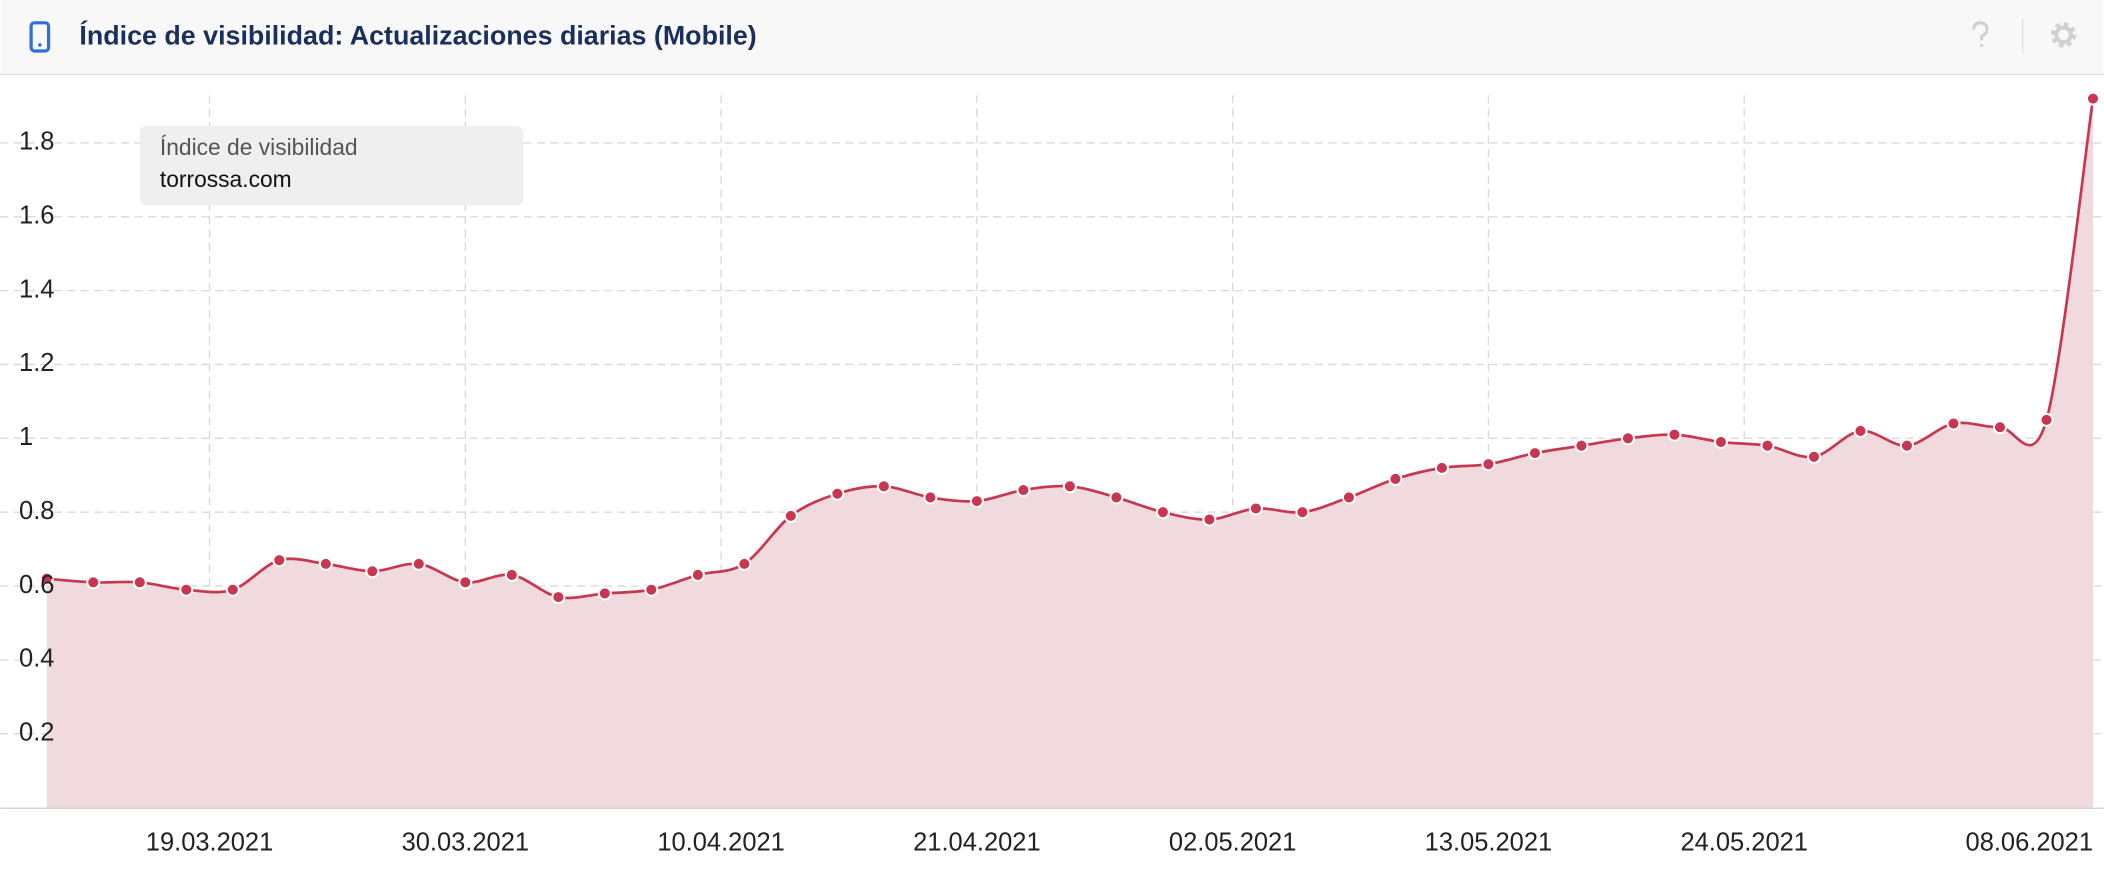 The width and height of the screenshot is (2104, 876). I want to click on x-tick-label: 10.04.2021, so click(720, 843).